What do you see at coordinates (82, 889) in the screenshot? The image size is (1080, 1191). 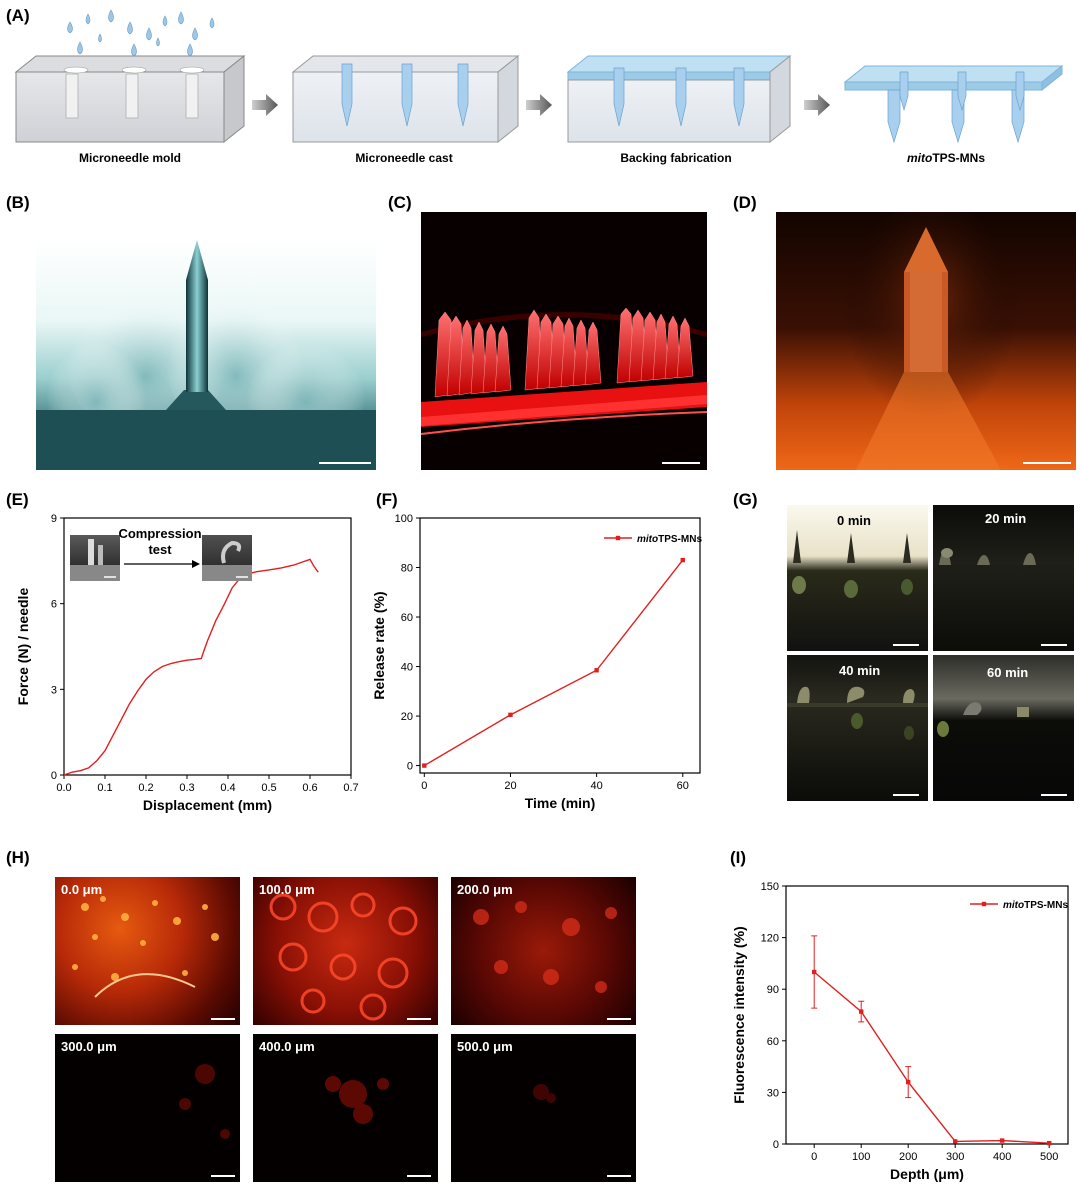 I see `depth-label: 0.0 μm` at bounding box center [82, 889].